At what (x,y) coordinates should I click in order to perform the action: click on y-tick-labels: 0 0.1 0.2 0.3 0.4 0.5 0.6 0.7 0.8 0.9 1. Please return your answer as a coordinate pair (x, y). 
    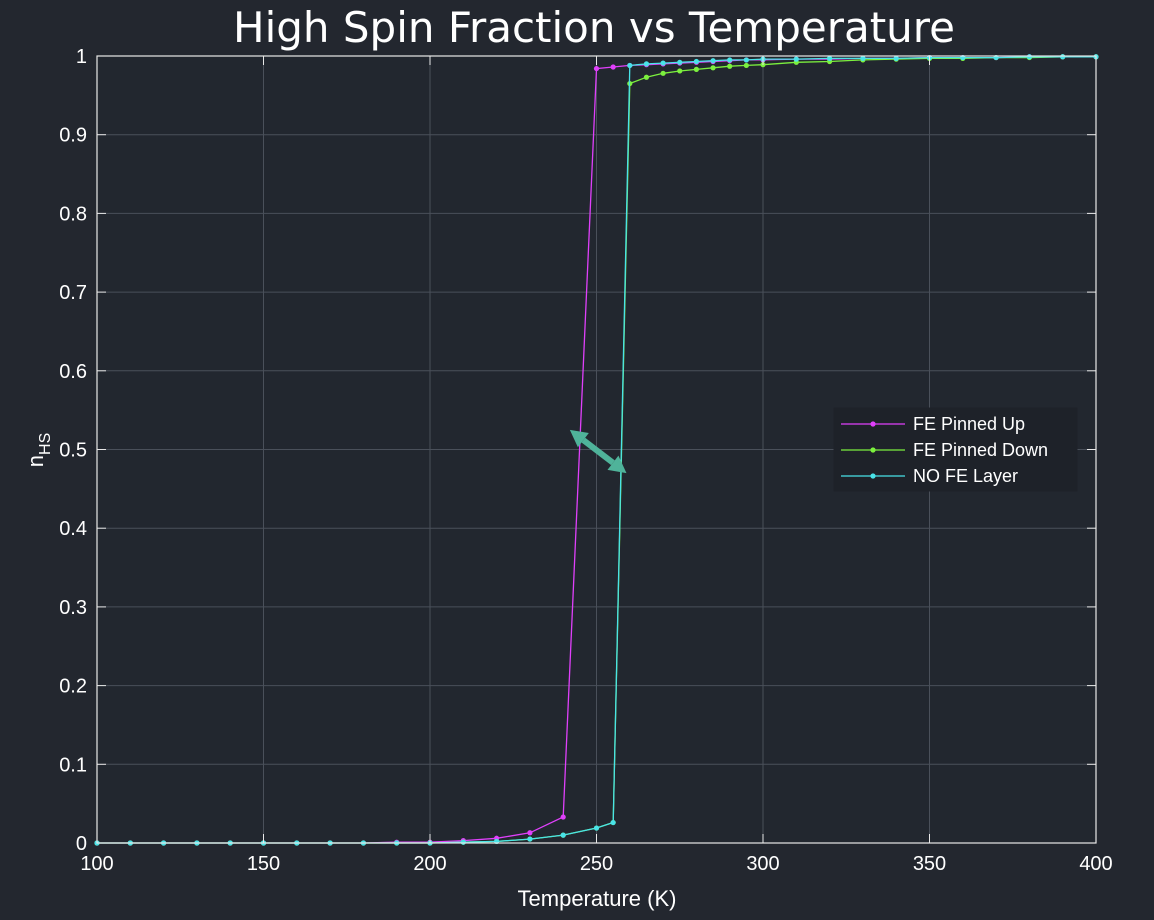
    Looking at the image, I should click on (73, 450).